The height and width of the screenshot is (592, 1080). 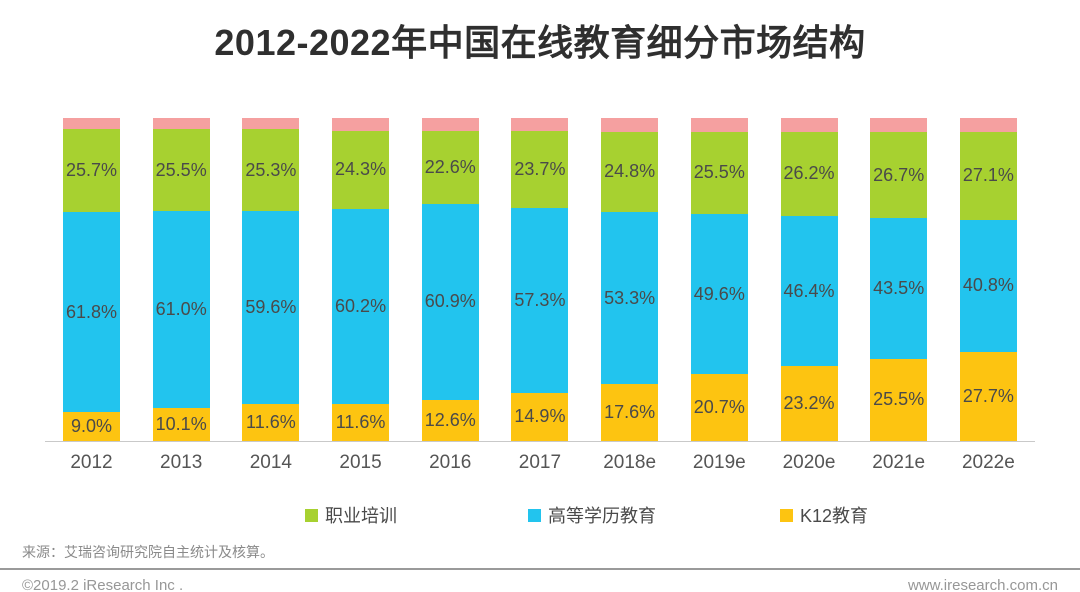 I want to click on segment-value-label: 23.7%, so click(x=540, y=169).